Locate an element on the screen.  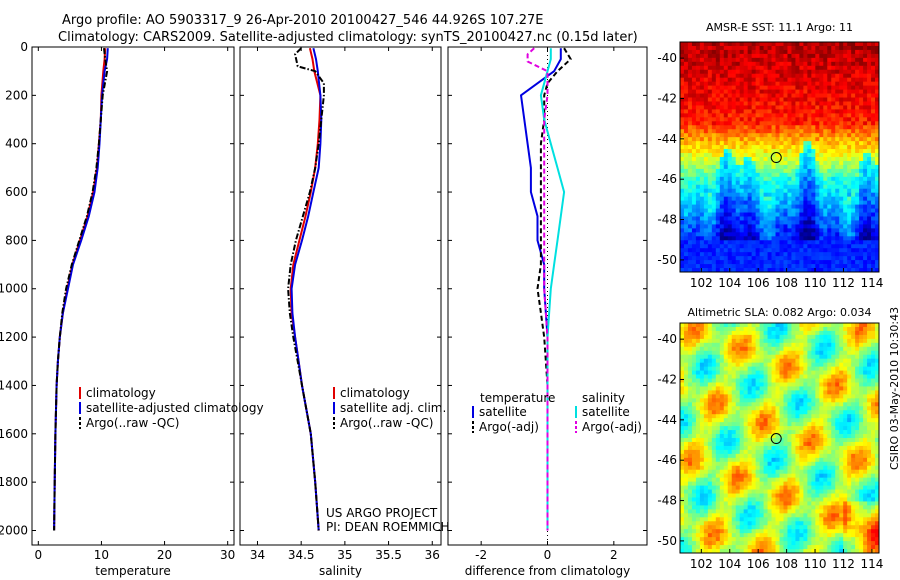
x-tick-label: 30 is located at coordinates (227, 555).